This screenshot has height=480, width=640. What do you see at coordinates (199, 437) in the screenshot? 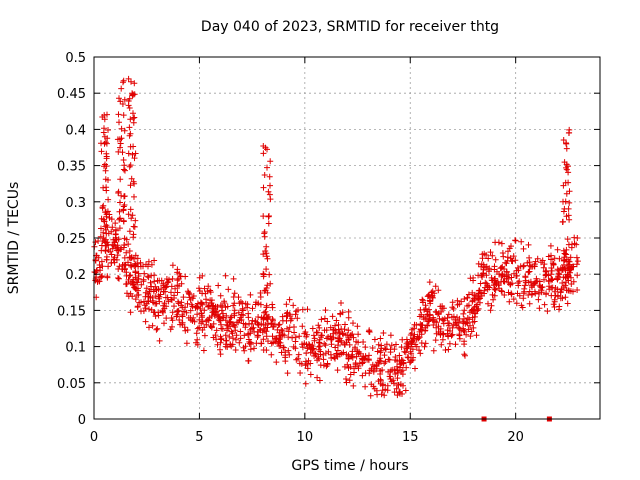
I see `x-tick-label: 5` at bounding box center [199, 437].